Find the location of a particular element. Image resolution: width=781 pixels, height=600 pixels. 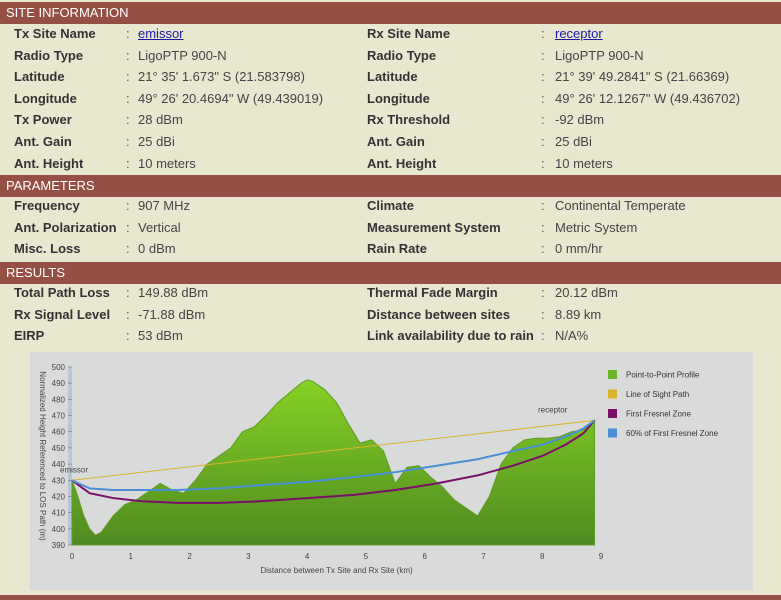

field-label: Measurement System is located at coordinates (434, 227).